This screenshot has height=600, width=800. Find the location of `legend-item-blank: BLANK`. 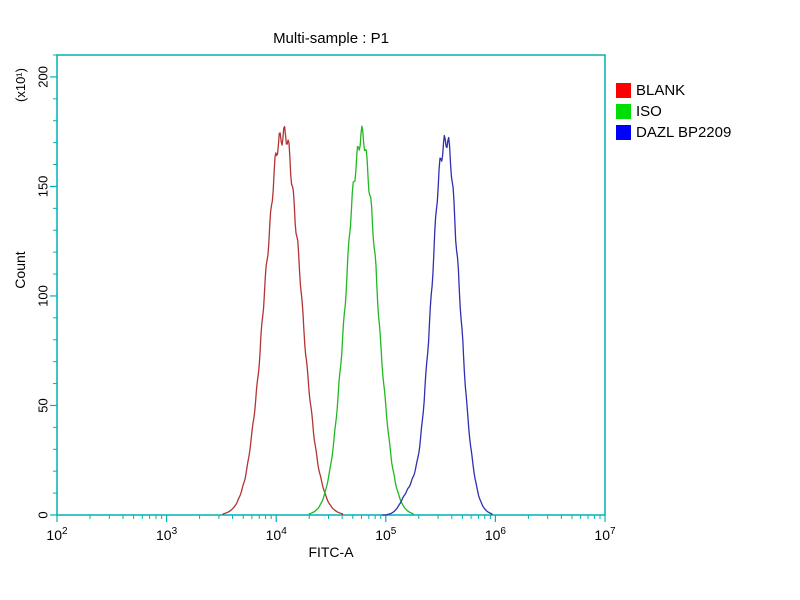

legend-item-blank: BLANK is located at coordinates (673, 90).